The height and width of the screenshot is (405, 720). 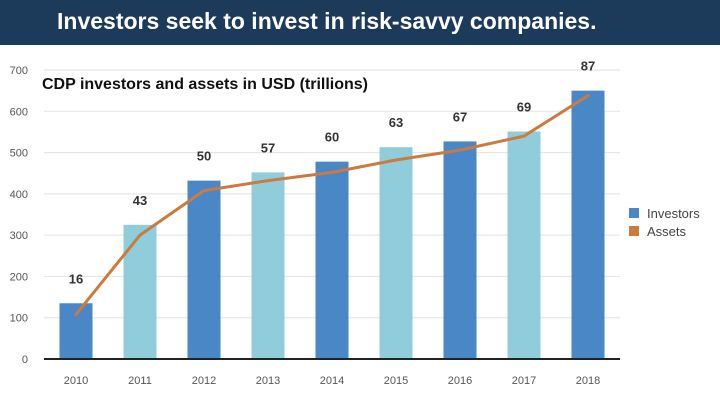 What do you see at coordinates (19, 215) in the screenshot?
I see `y-axis-ticks: 0 100 200 300 400 500 600 700` at bounding box center [19, 215].